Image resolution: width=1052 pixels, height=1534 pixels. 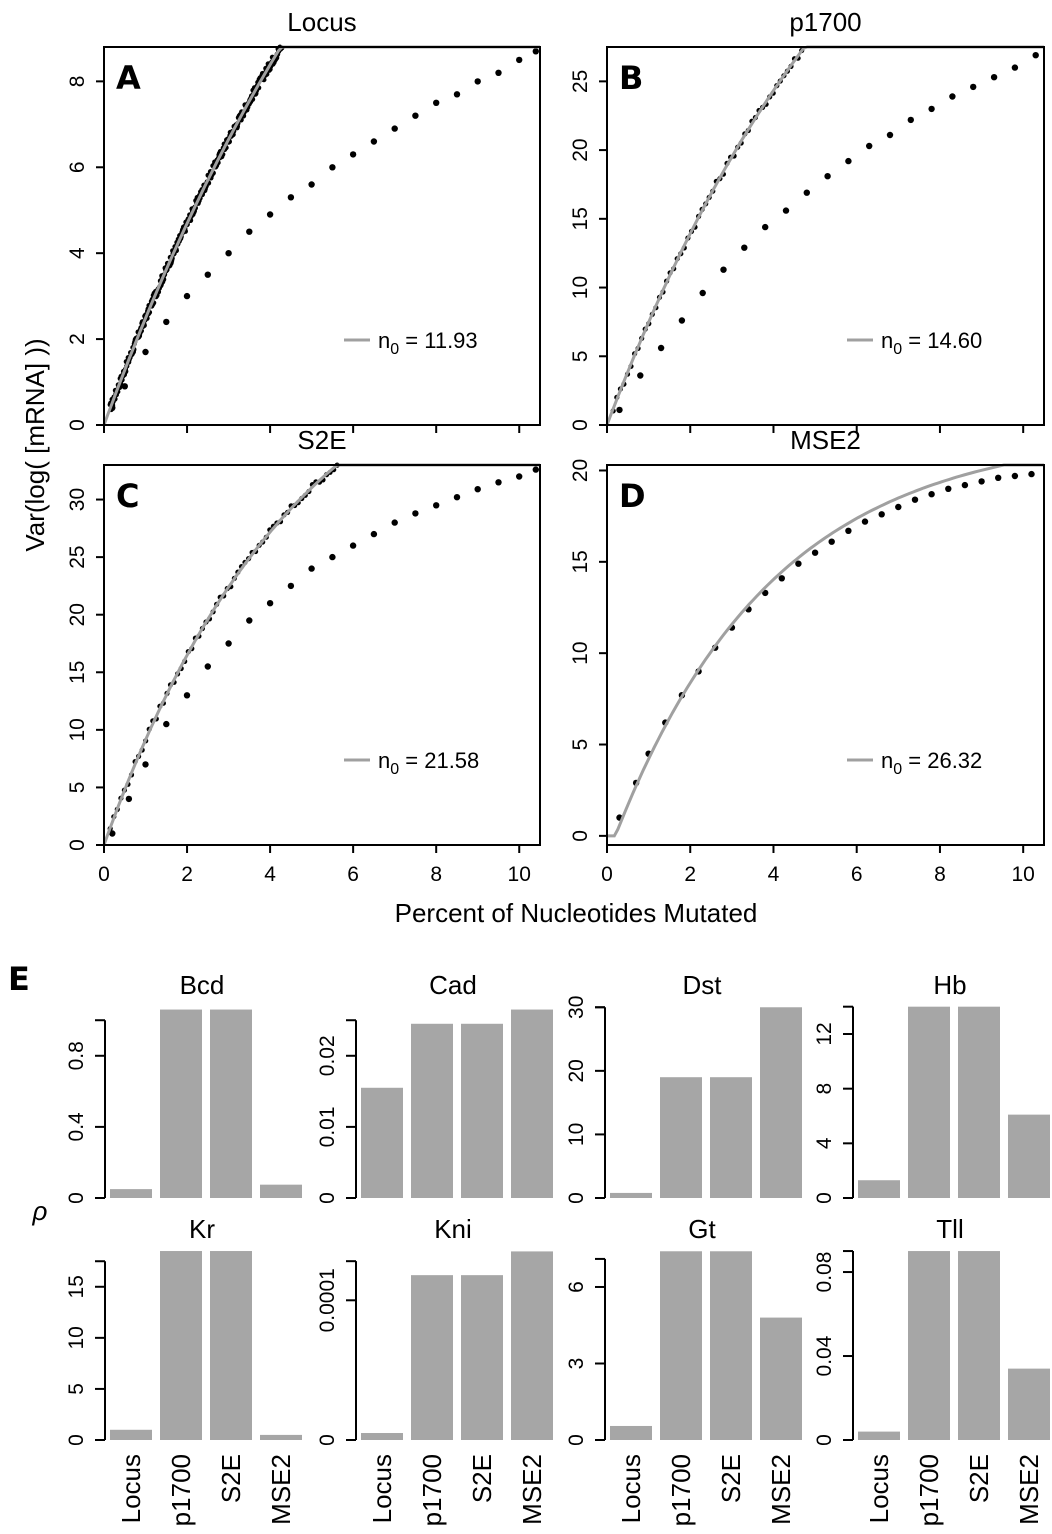 What do you see at coordinates (482, 1357) in the screenshot?
I see `bar-kni-s2e` at bounding box center [482, 1357].